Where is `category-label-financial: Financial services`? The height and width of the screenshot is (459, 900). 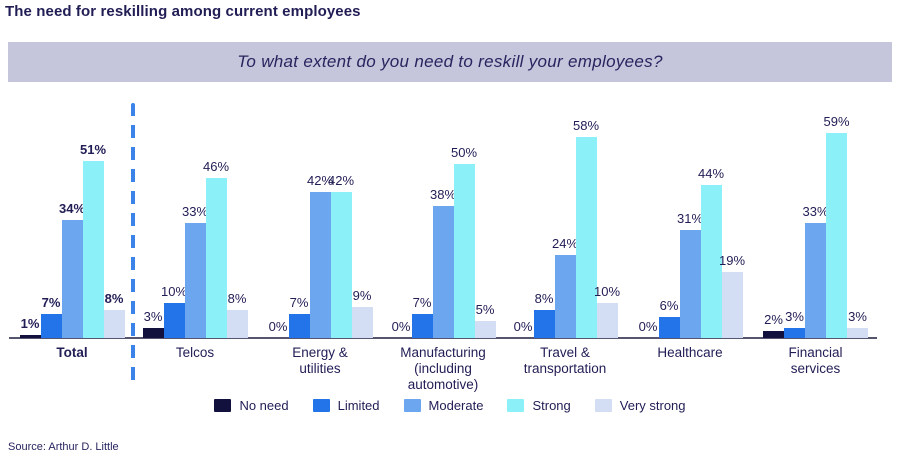
category-label-financial: Financial services is located at coordinates (815, 360).